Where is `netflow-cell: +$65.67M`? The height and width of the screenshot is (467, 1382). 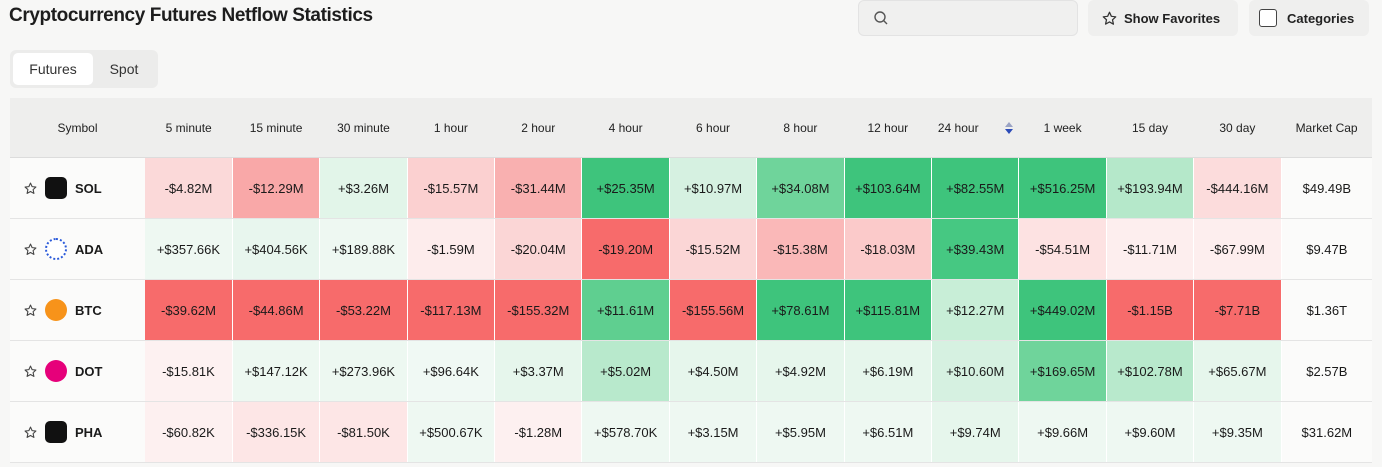 netflow-cell: +$65.67M is located at coordinates (1237, 371).